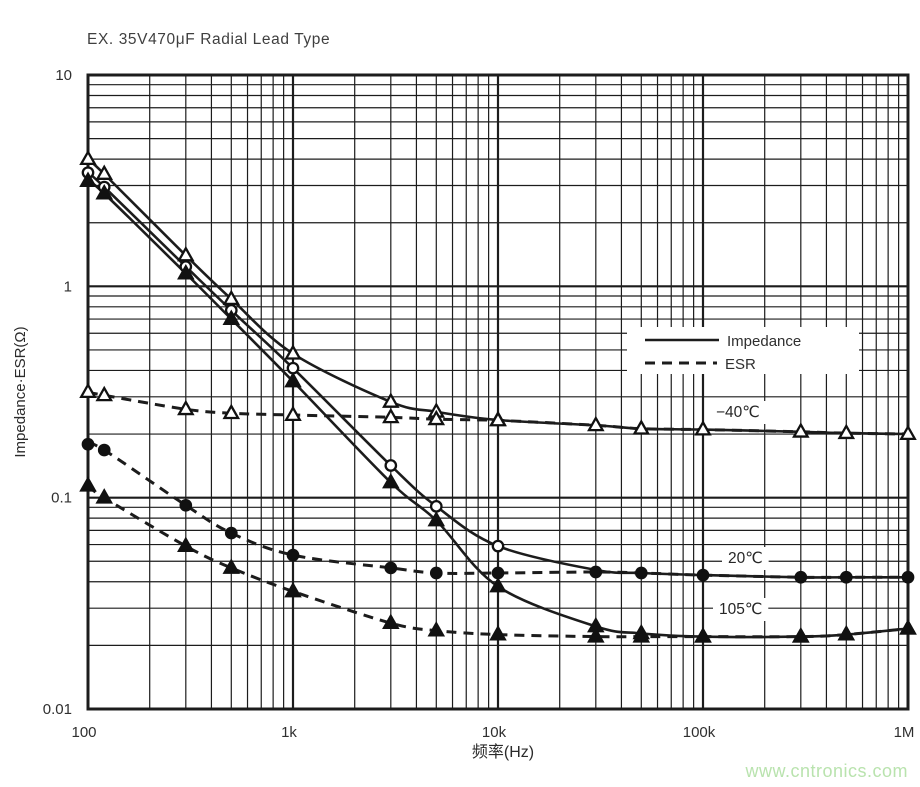 The image size is (920, 787). What do you see at coordinates (503, 752) in the screenshot?
I see `x-axis-title: 频率(Hz)` at bounding box center [503, 752].